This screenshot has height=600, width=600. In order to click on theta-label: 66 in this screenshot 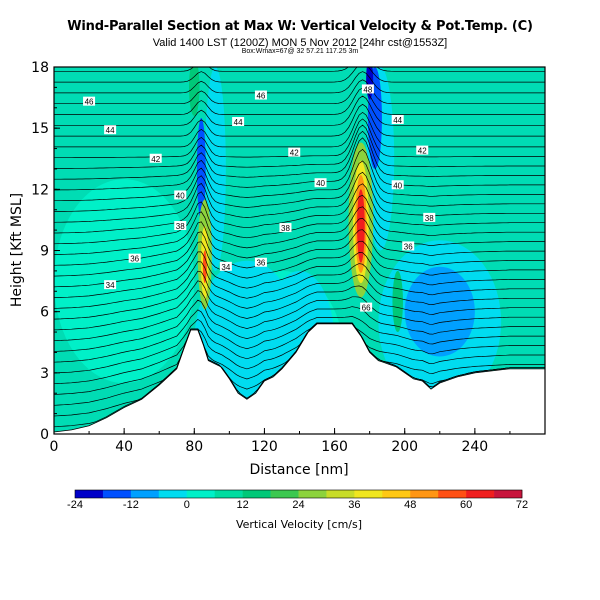, I will do `click(366, 308)`.